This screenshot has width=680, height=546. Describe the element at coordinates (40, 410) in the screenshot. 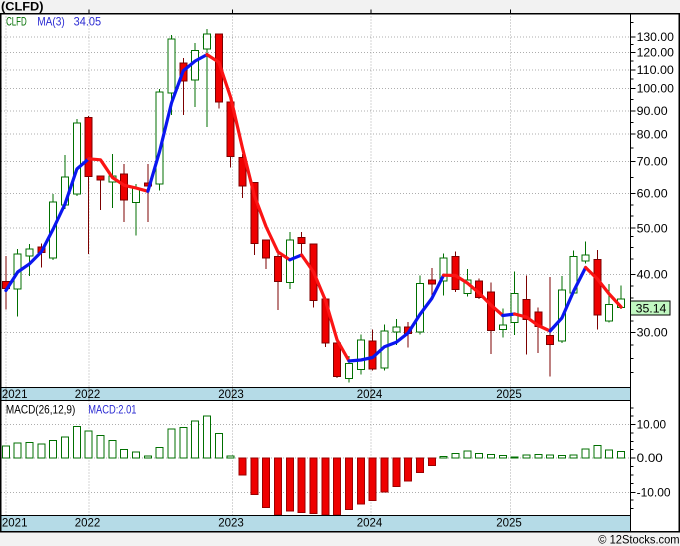

I see `svg-text: MACD(26,12,9)` at that location.